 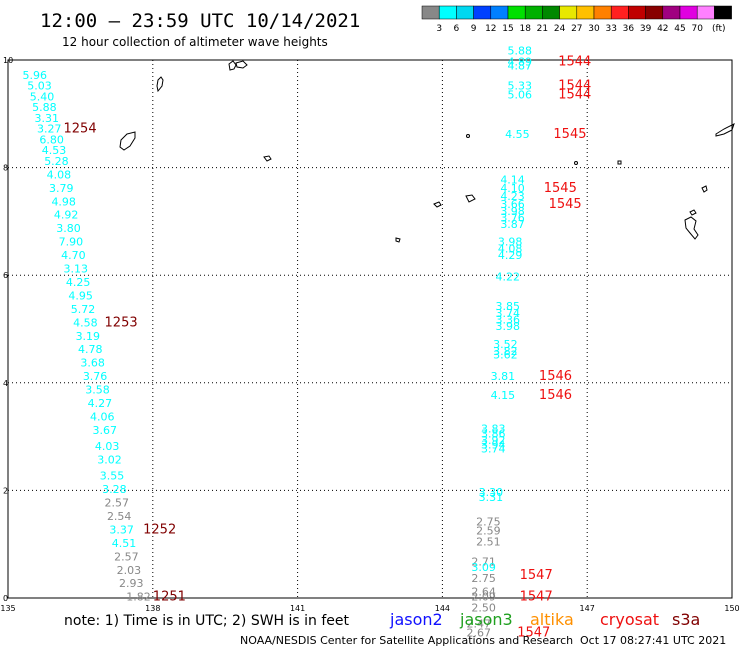 I want to click on color-scale-bar: 3 6 9 12 15 18 21 24 27 30 33 36 39 42 45 70, so click(x=576, y=19).